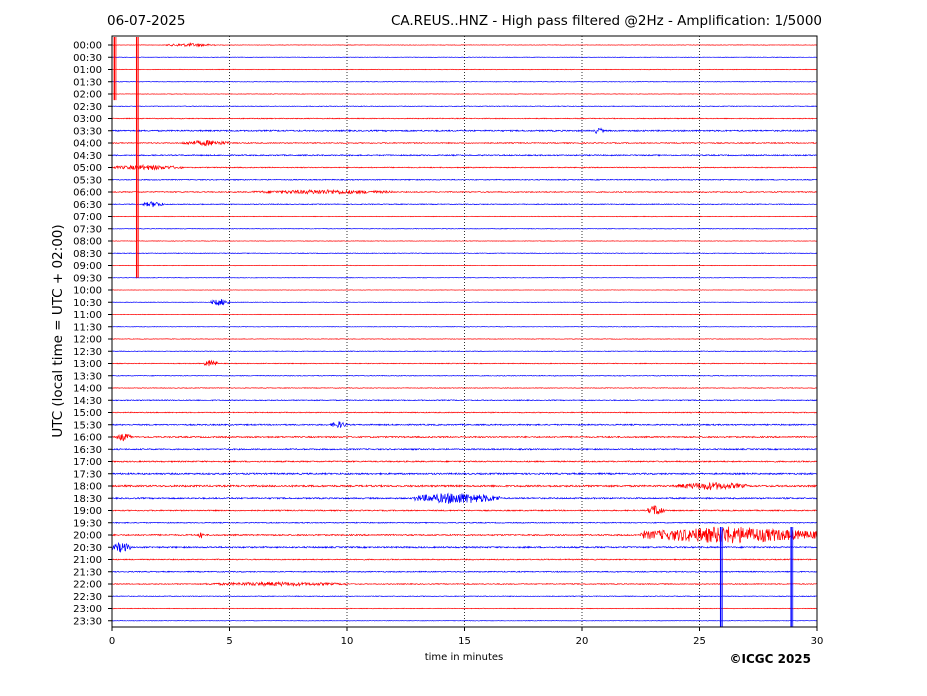 This screenshot has width=927, height=696. I want to click on y-tick-label: 18:00, so click(87, 487).